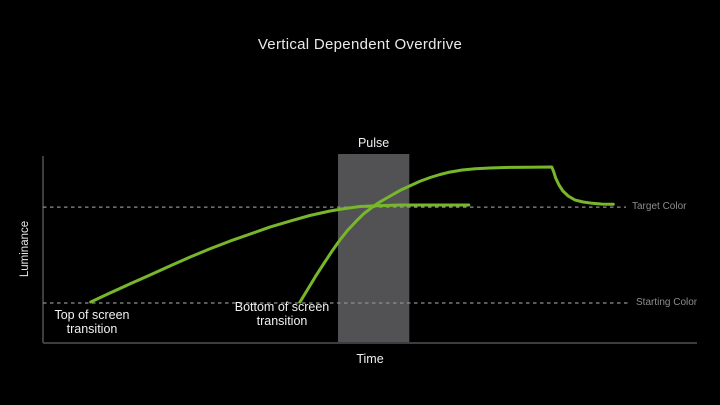 This screenshot has height=405, width=720. I want to click on curve-top-of-screen, so click(280, 253).